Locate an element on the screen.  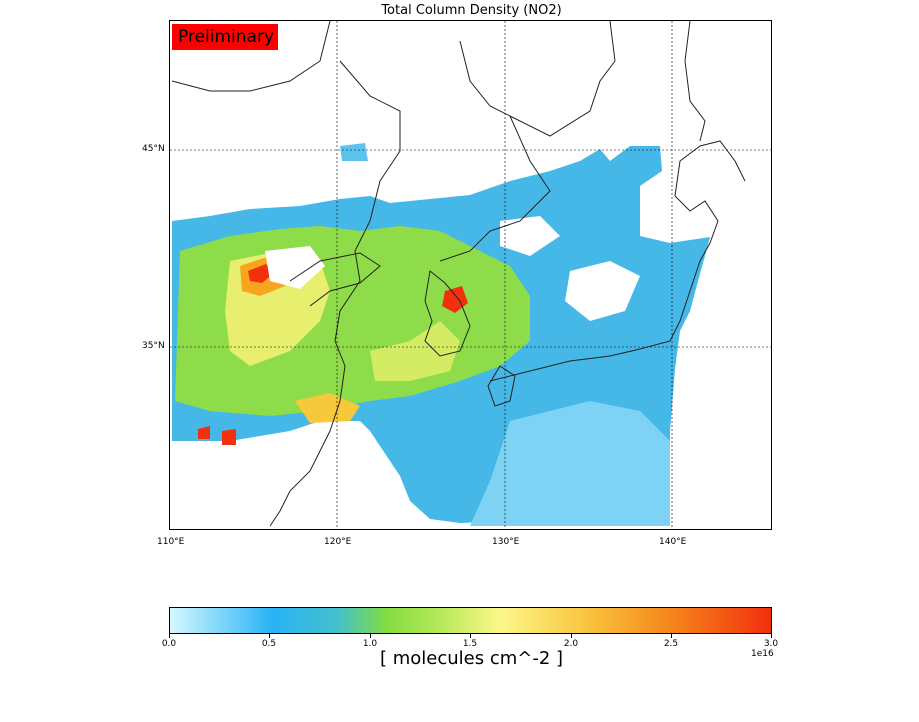
coast-korea is located at coordinates (447, 313).